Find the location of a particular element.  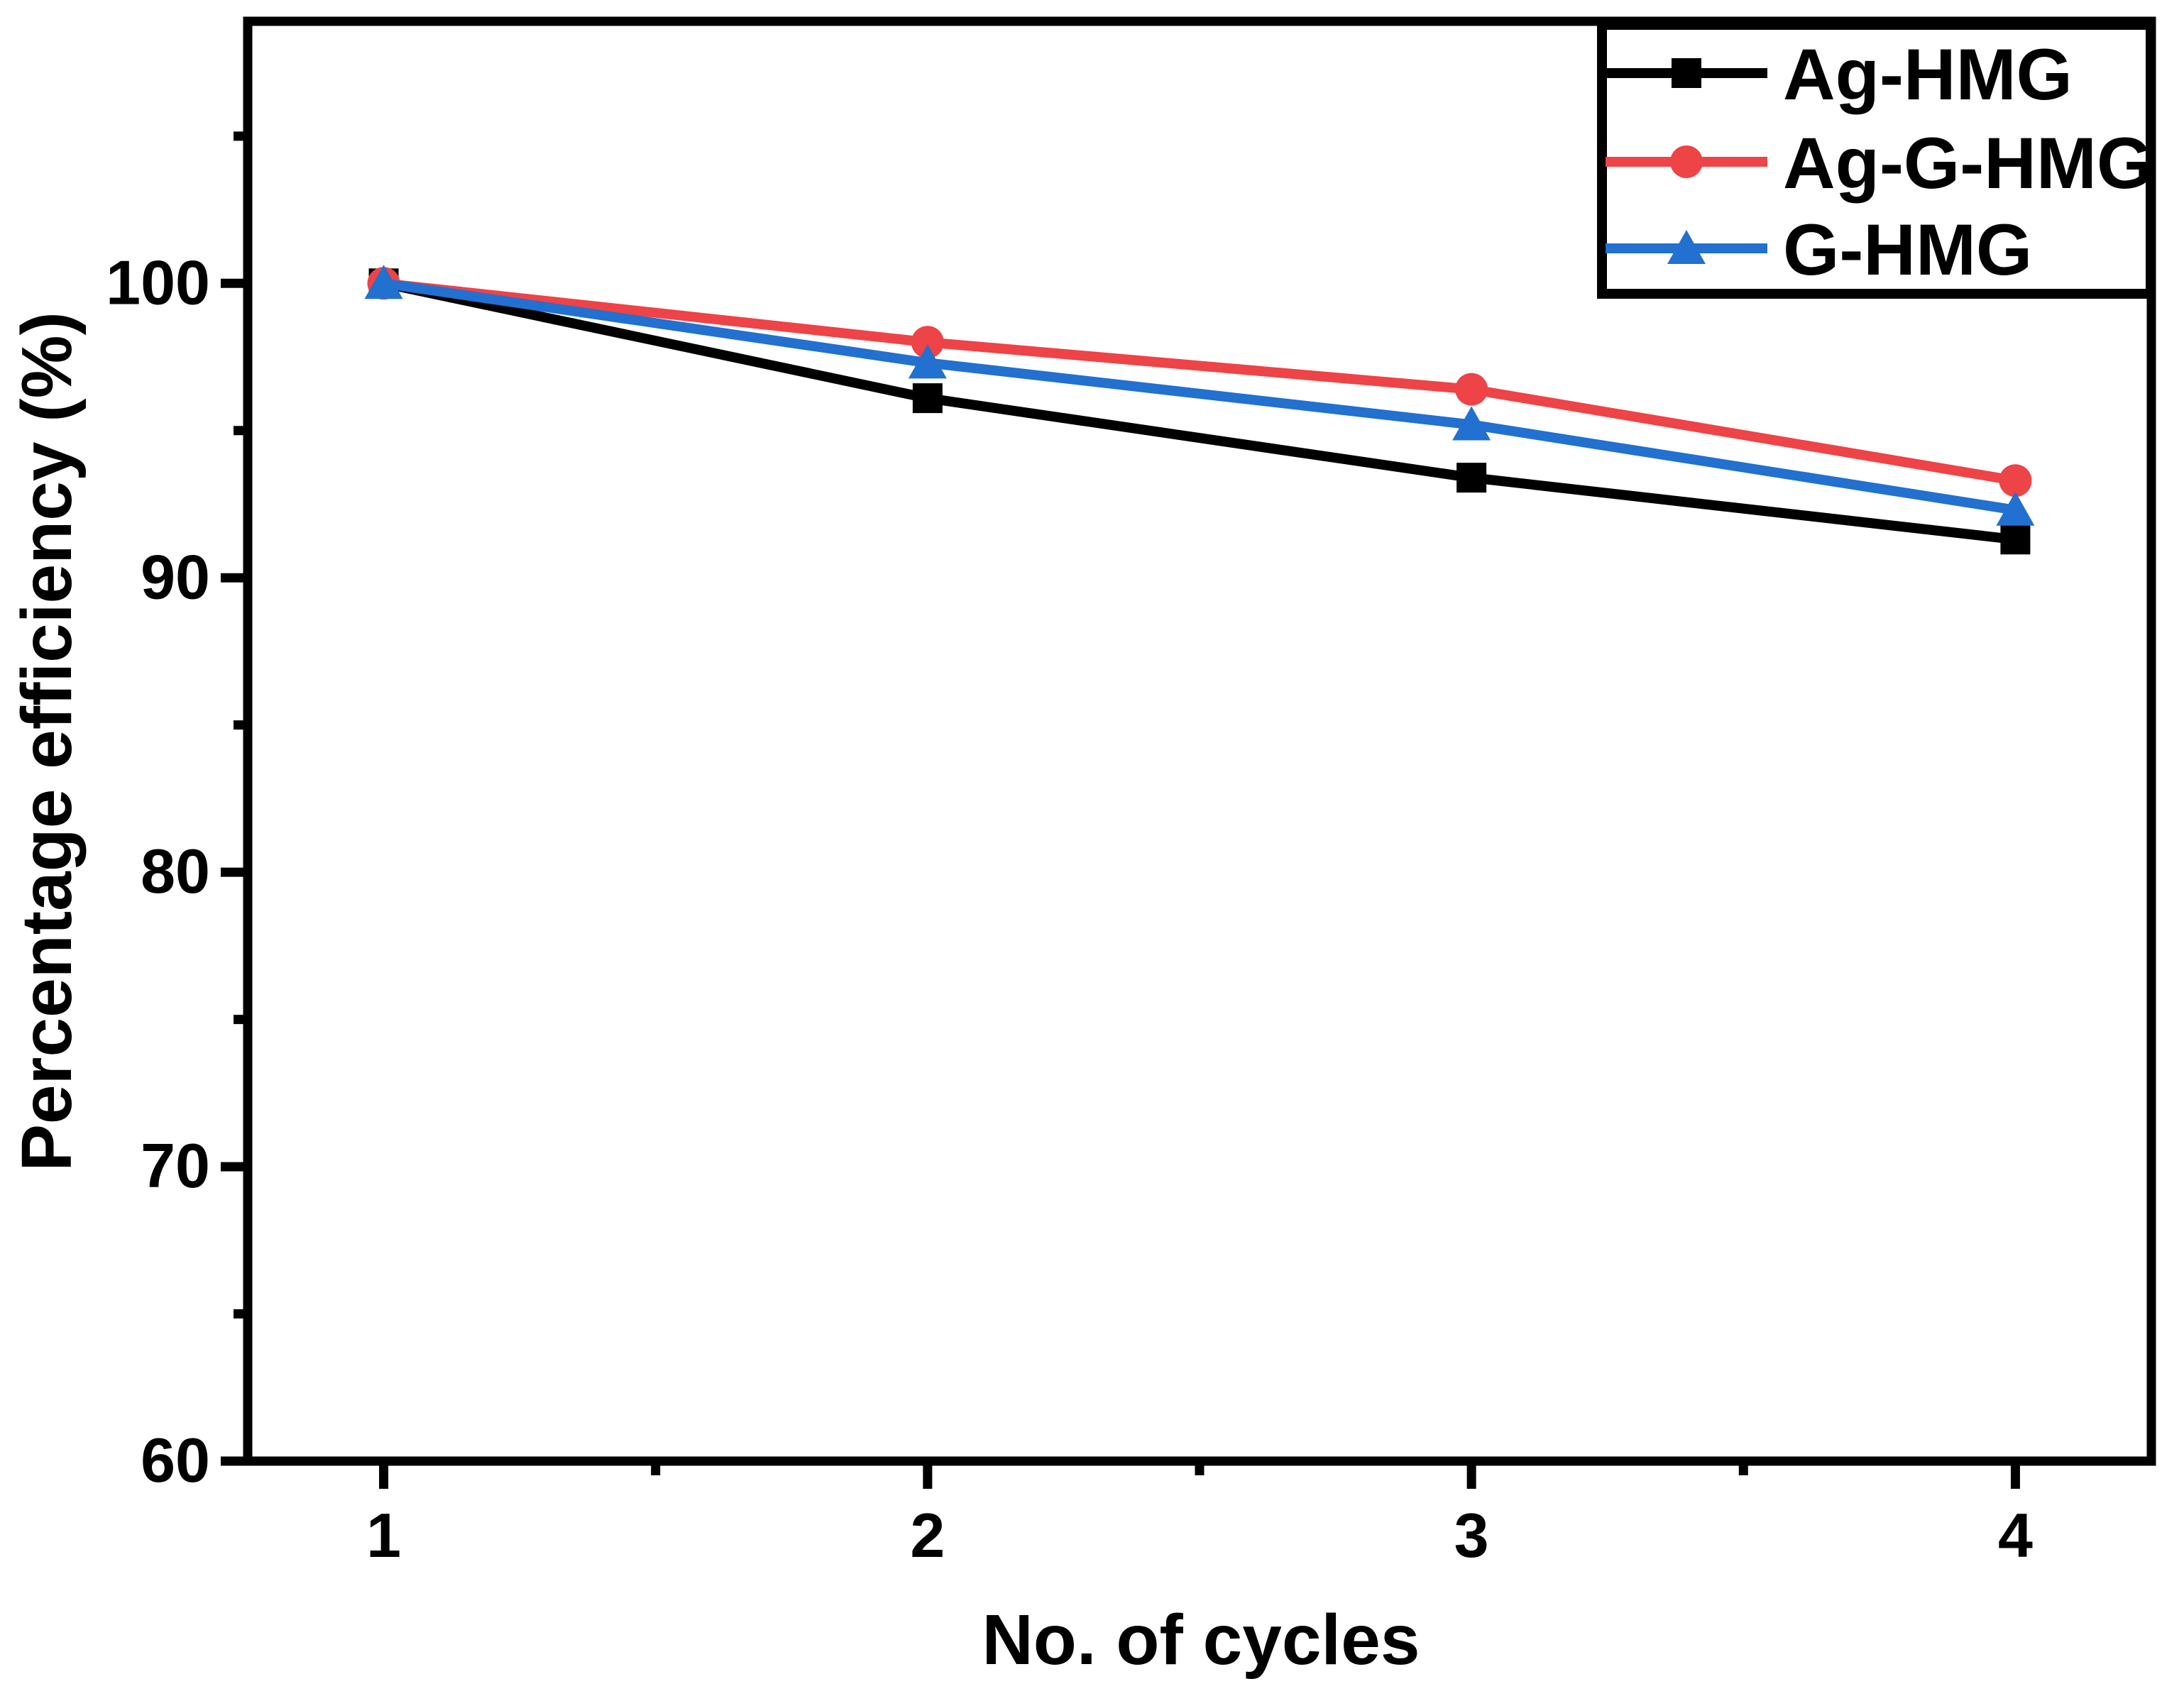

x-tick-label: 2 is located at coordinates (928, 1535).